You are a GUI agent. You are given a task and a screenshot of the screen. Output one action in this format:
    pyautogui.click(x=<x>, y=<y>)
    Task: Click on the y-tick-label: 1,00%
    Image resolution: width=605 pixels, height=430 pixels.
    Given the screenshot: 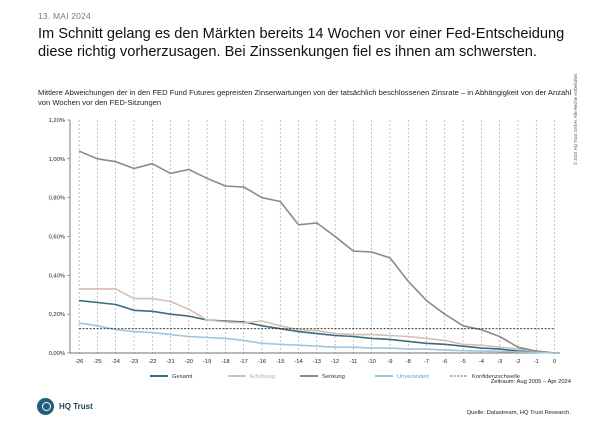 What is the action you would take?
    pyautogui.click(x=57, y=160)
    